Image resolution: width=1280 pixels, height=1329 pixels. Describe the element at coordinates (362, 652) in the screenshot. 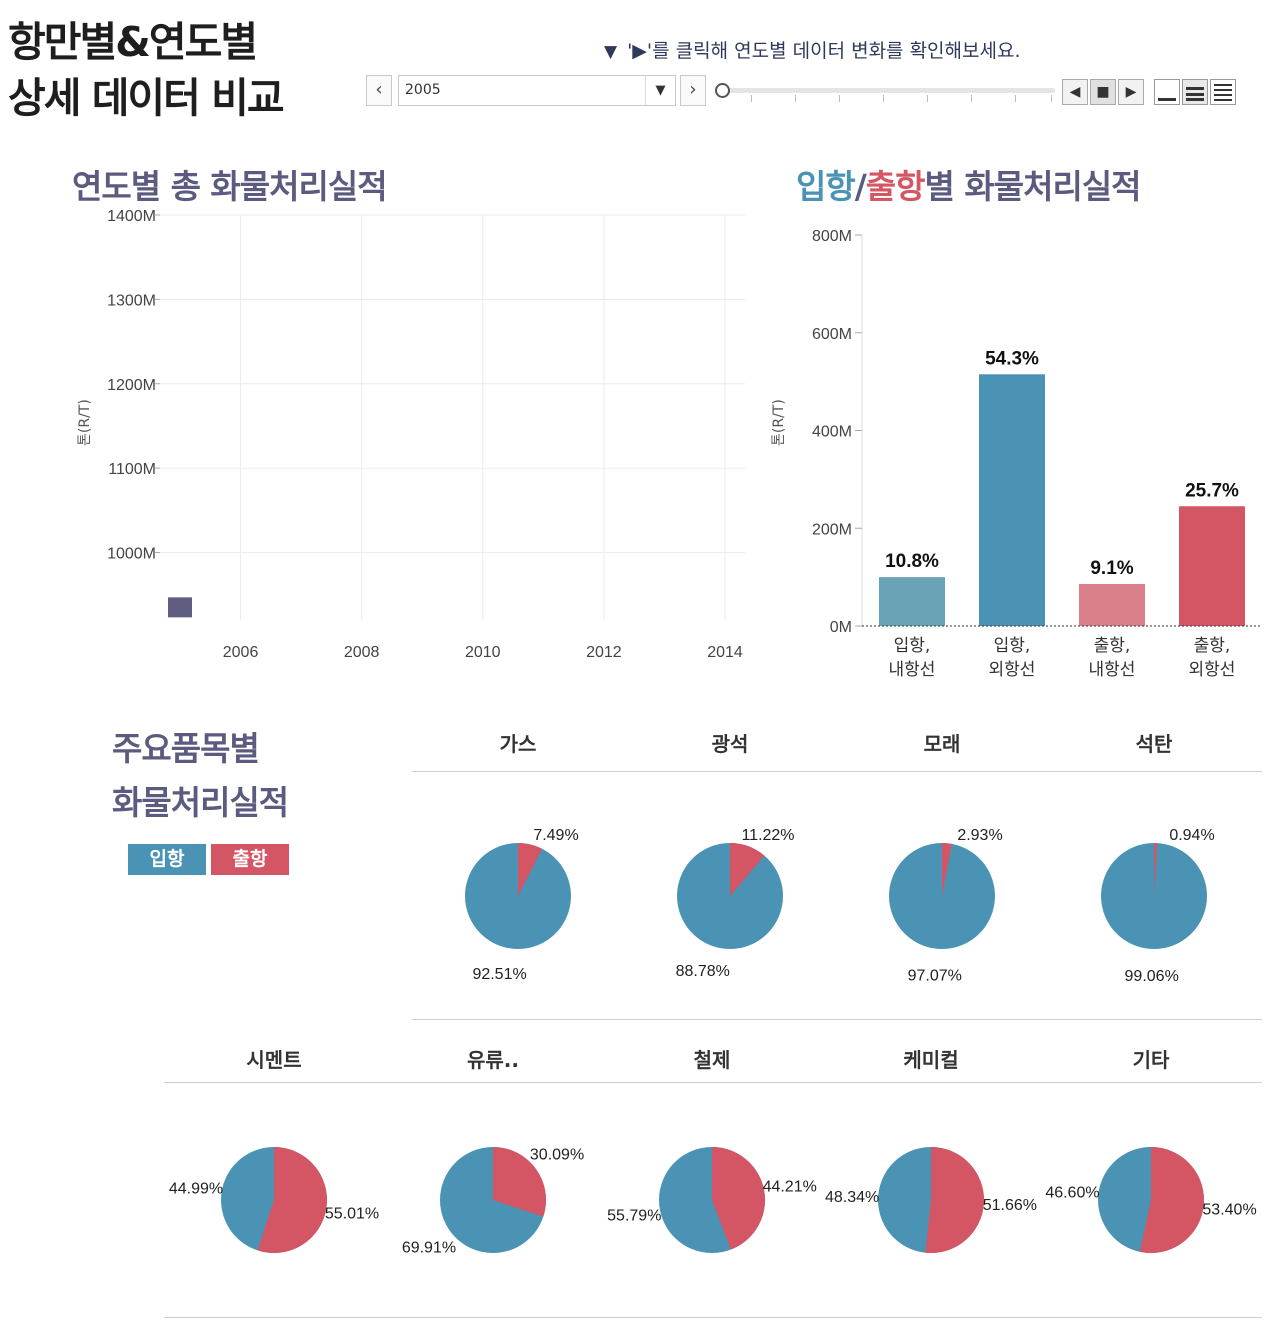

I see `x-tick-label: 2008` at that location.